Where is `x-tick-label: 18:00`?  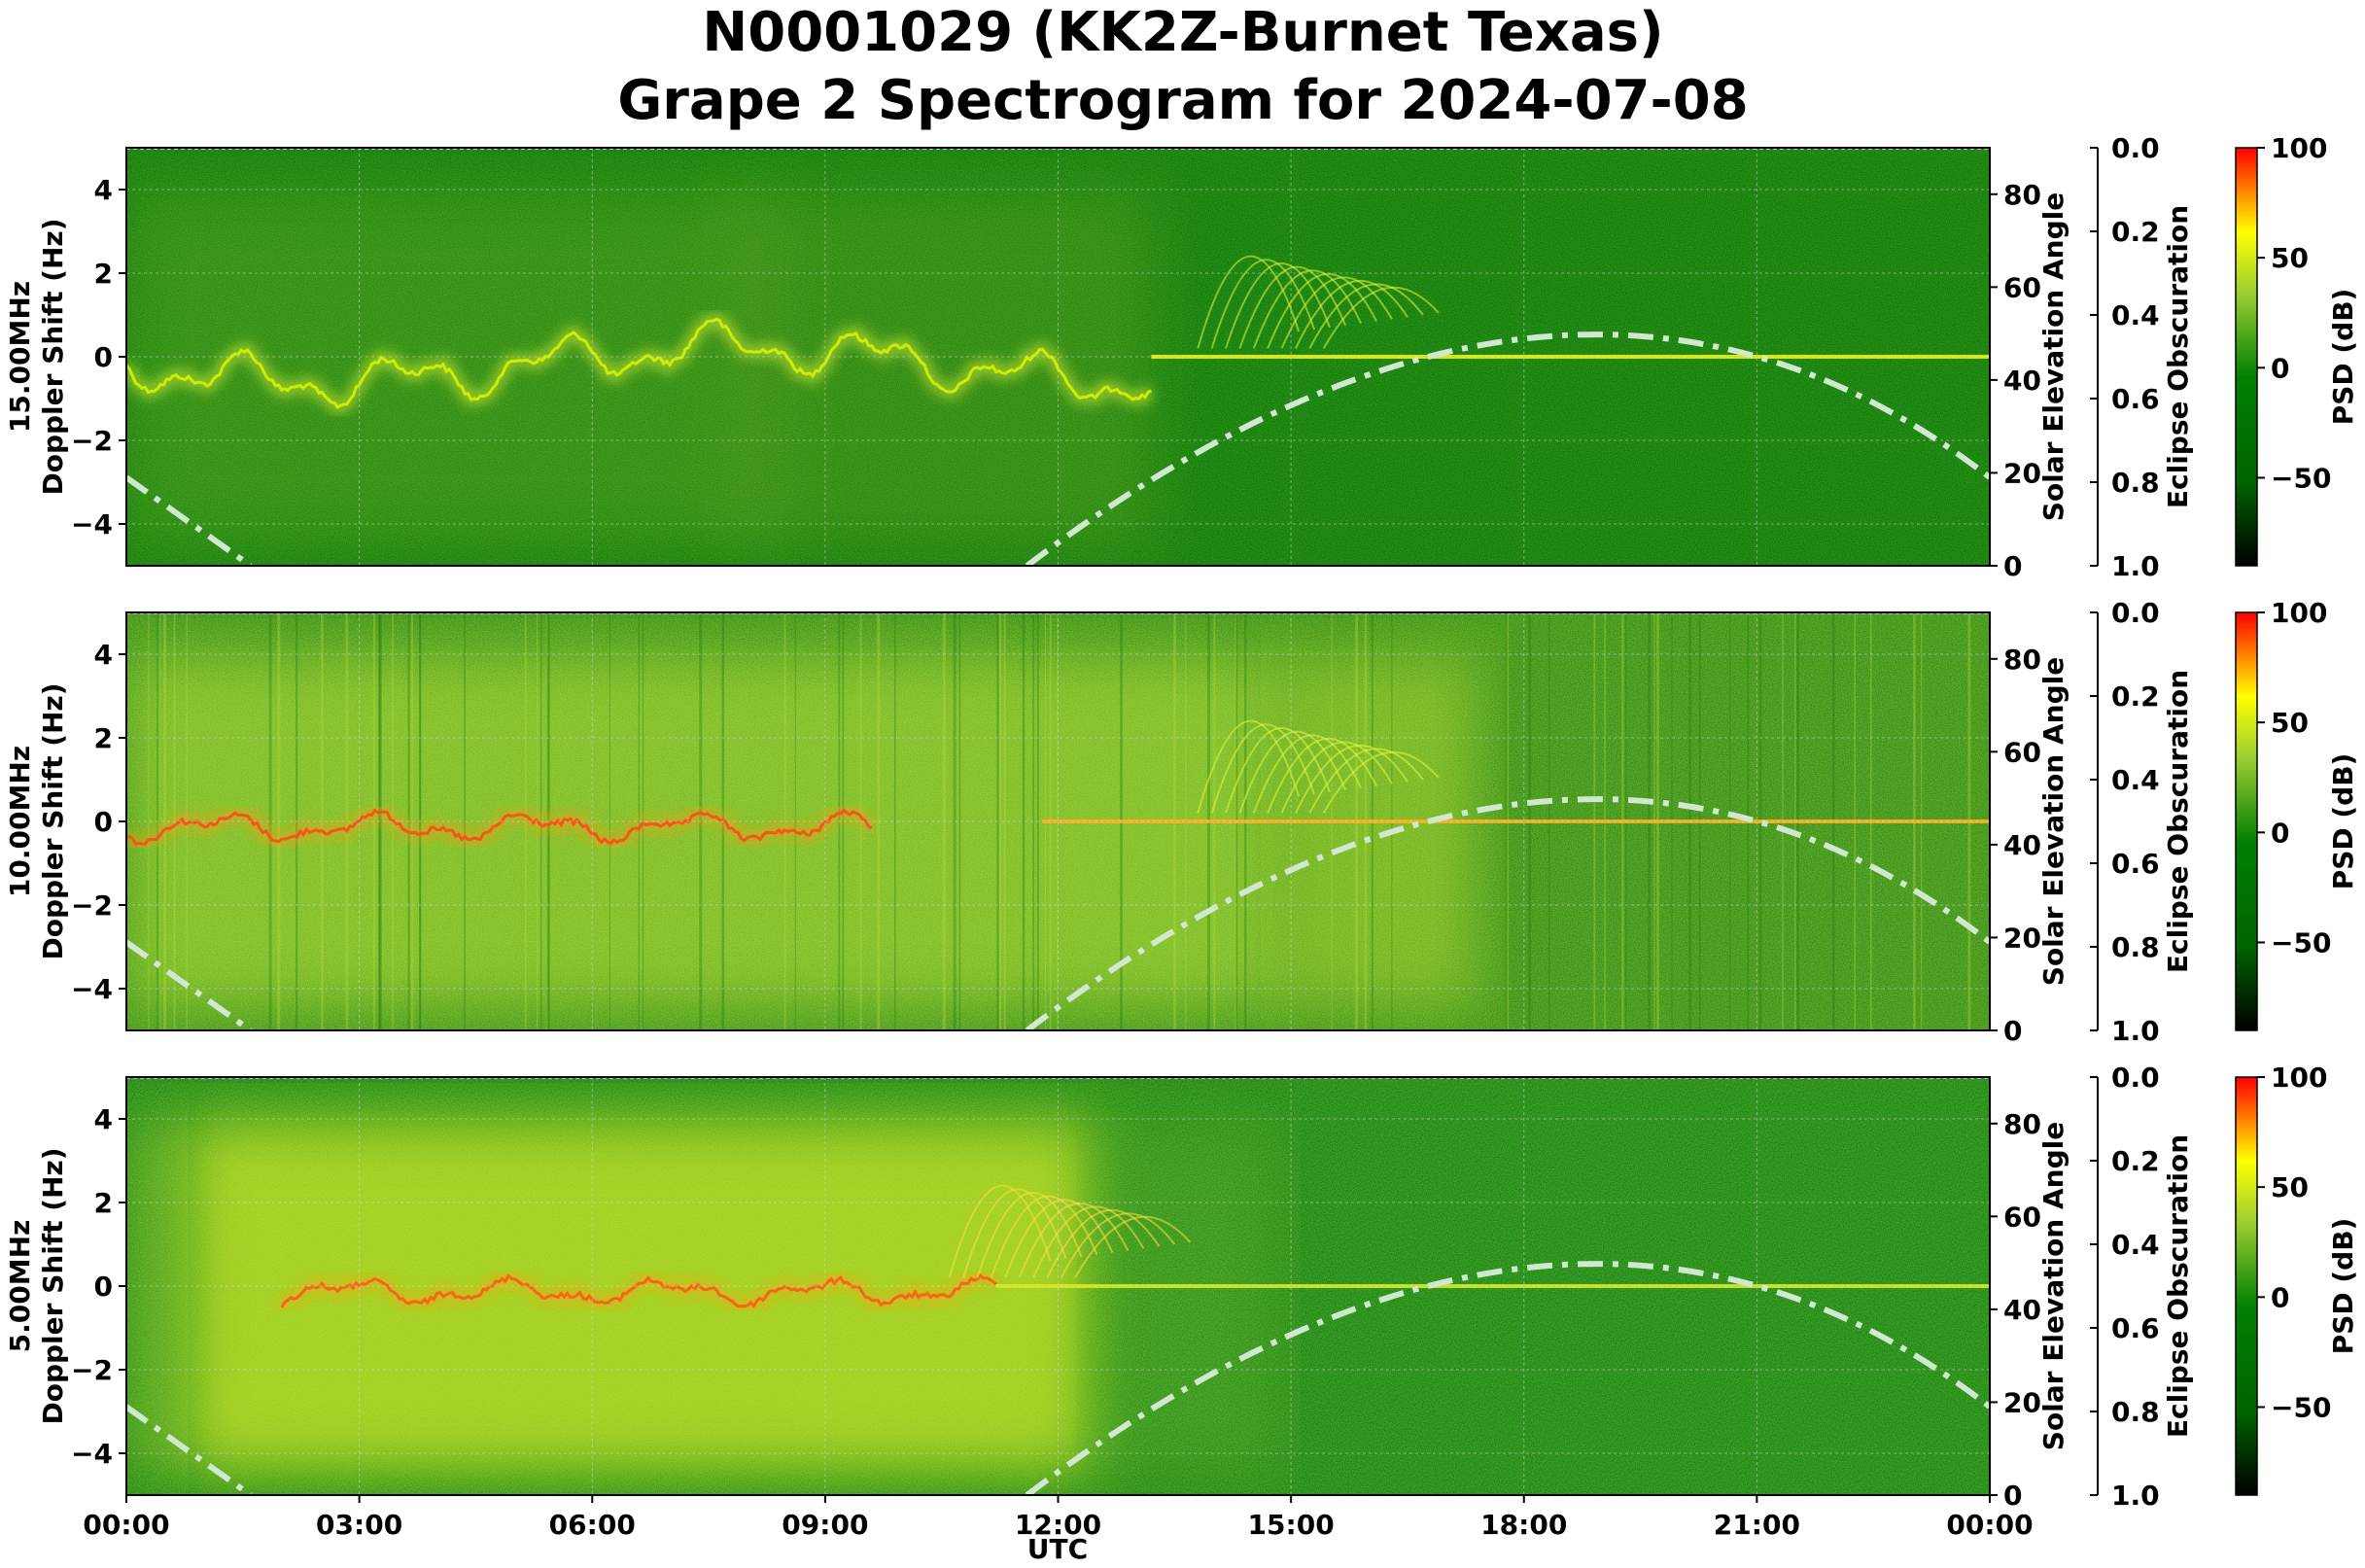
x-tick-label: 18:00 is located at coordinates (1524, 1525).